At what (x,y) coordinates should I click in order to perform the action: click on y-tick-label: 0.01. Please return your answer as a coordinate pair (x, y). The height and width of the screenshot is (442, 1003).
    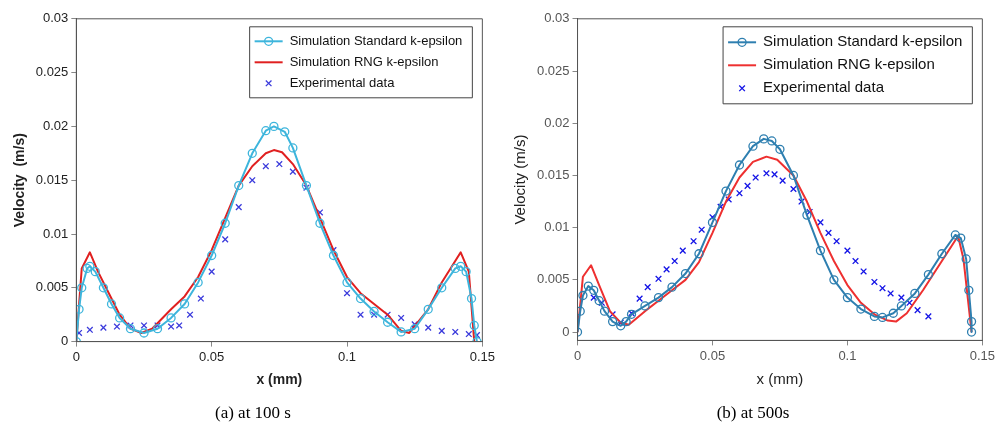
    Looking at the image, I should click on (56, 233).